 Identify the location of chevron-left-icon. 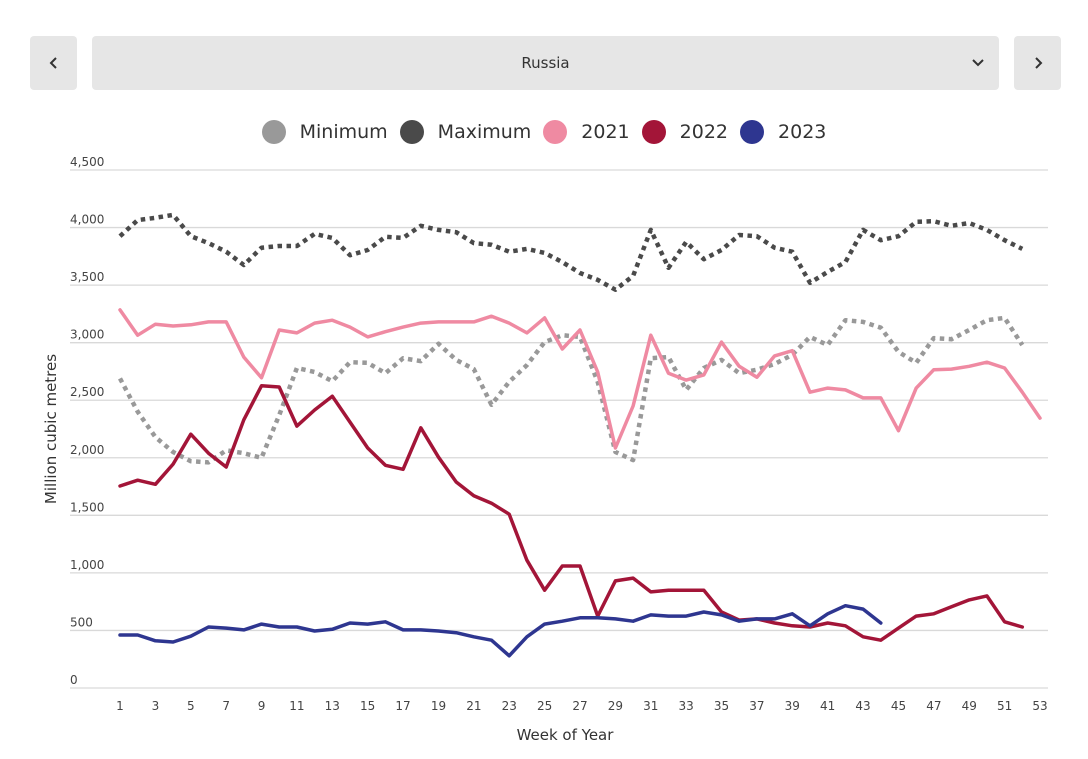
(53, 63).